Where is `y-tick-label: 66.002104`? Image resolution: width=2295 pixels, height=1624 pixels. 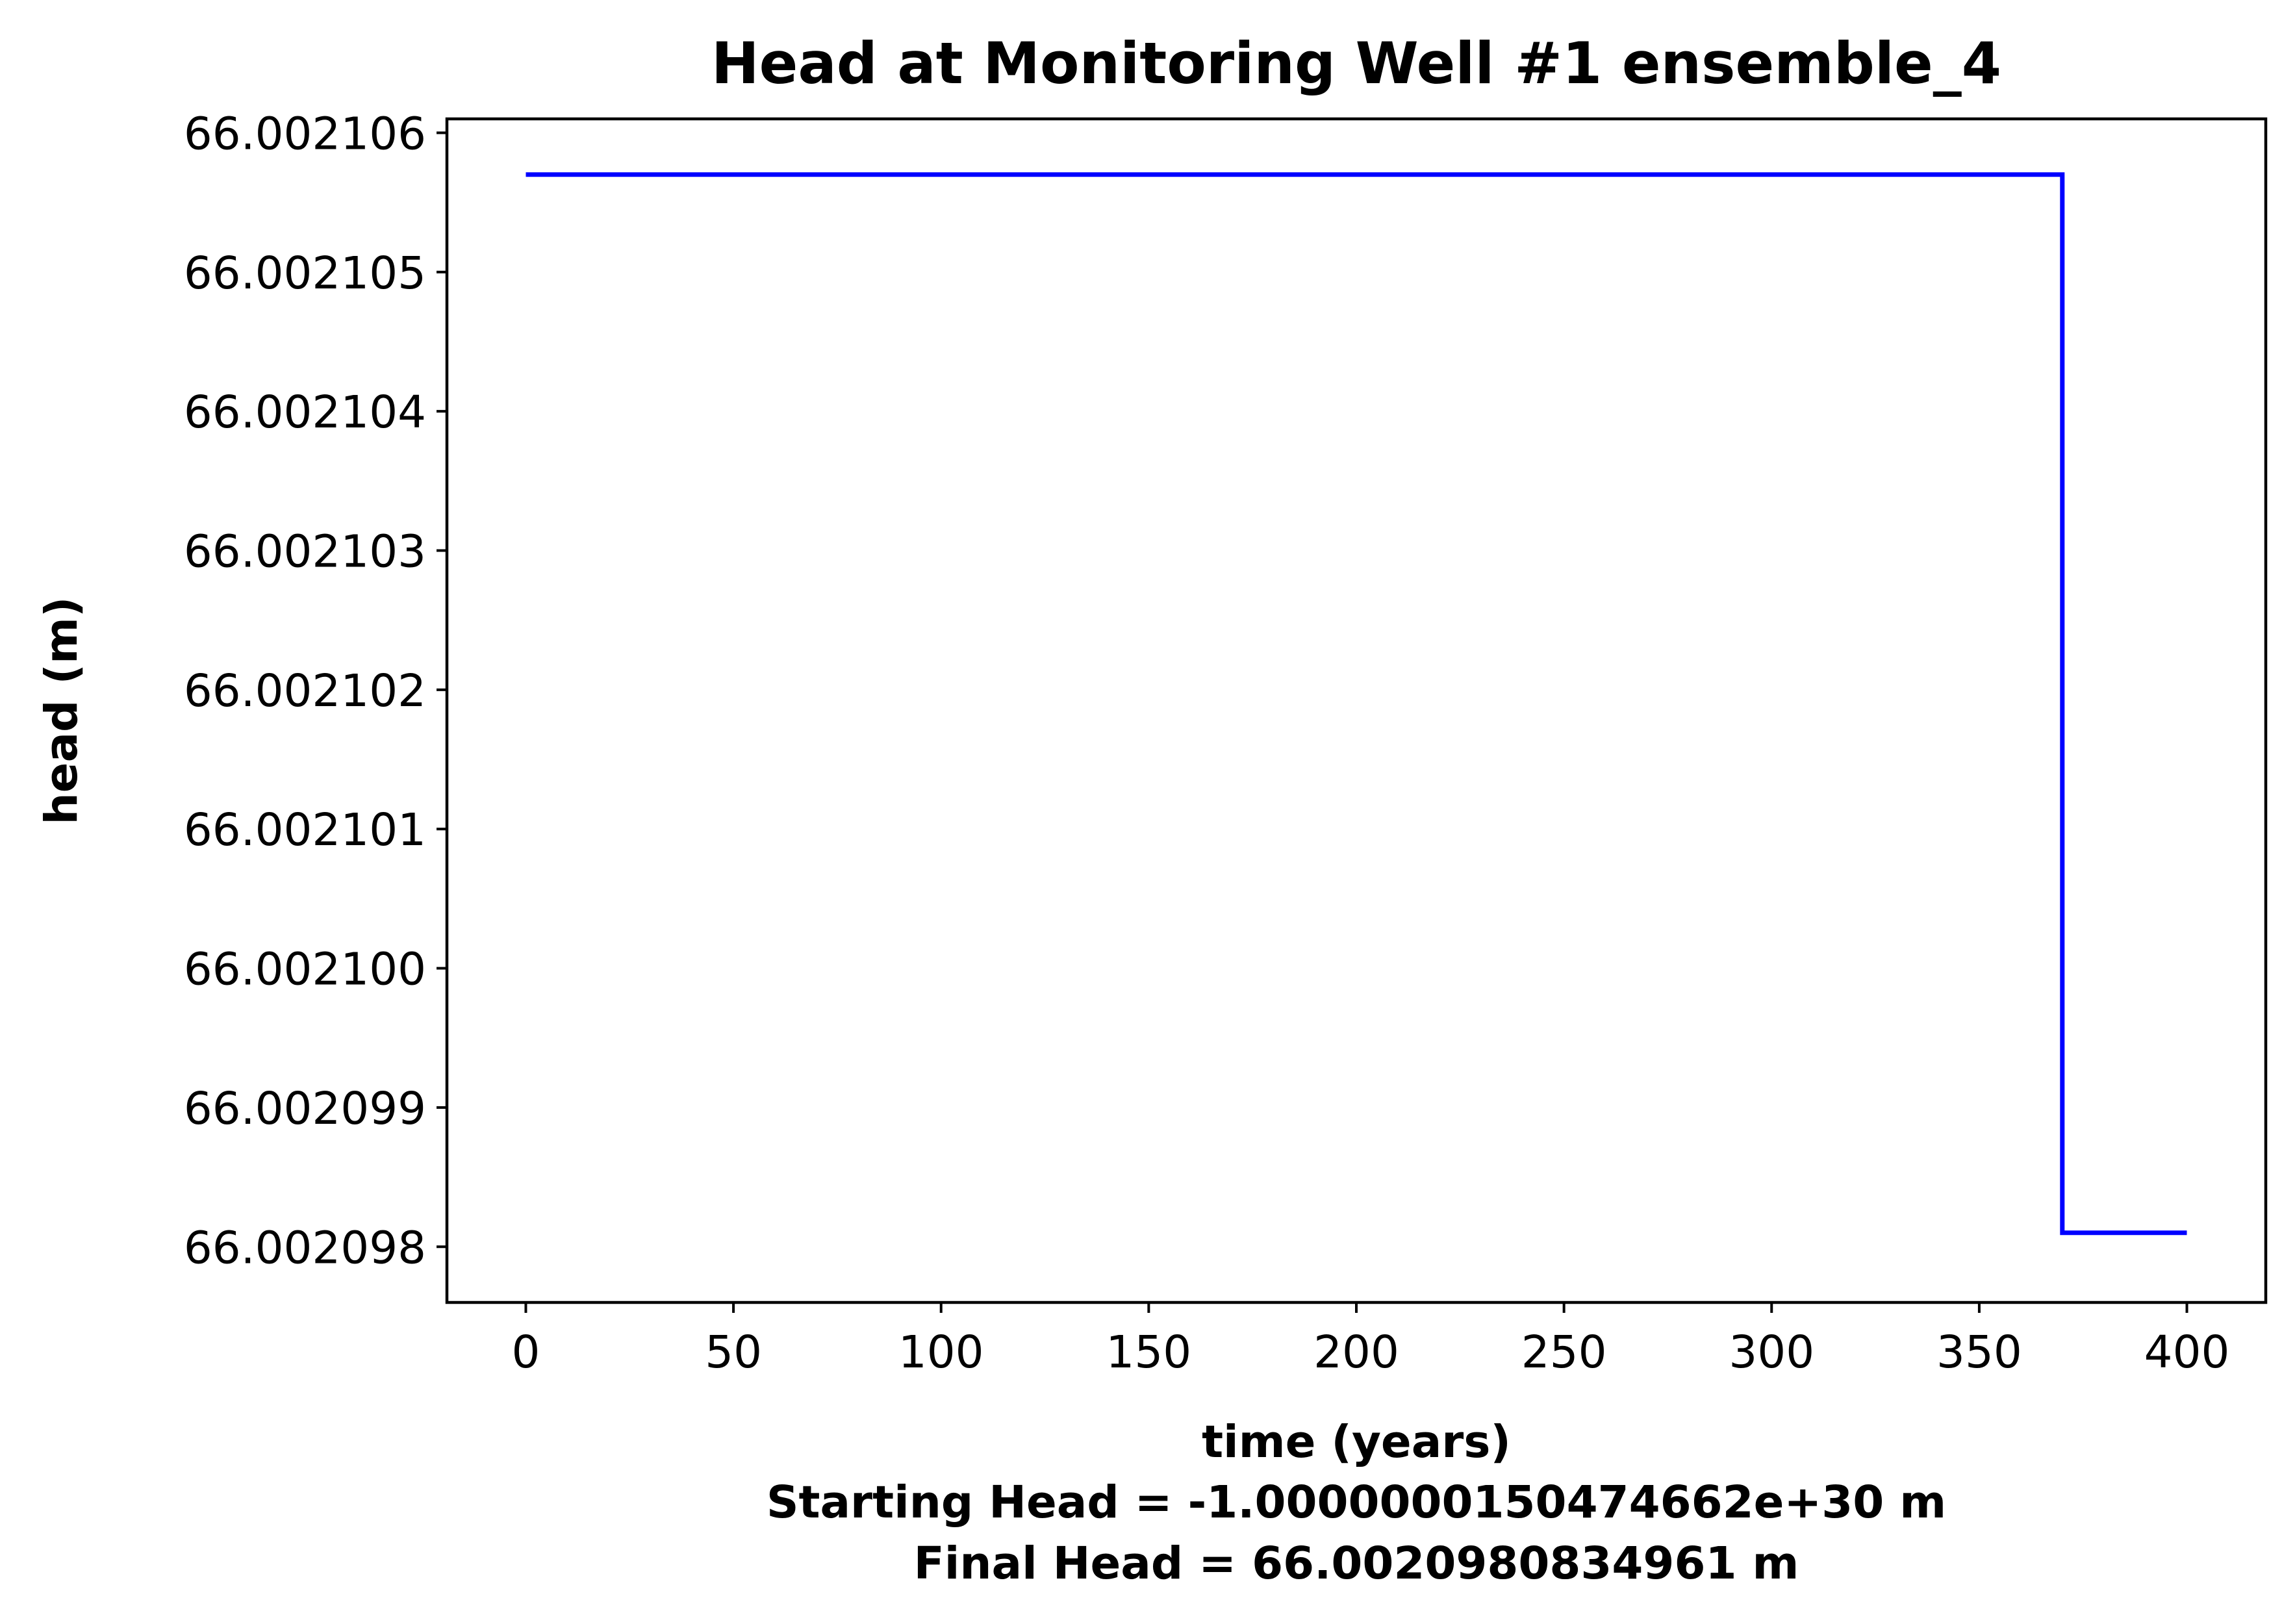
y-tick-label: 66.002104 is located at coordinates (305, 412).